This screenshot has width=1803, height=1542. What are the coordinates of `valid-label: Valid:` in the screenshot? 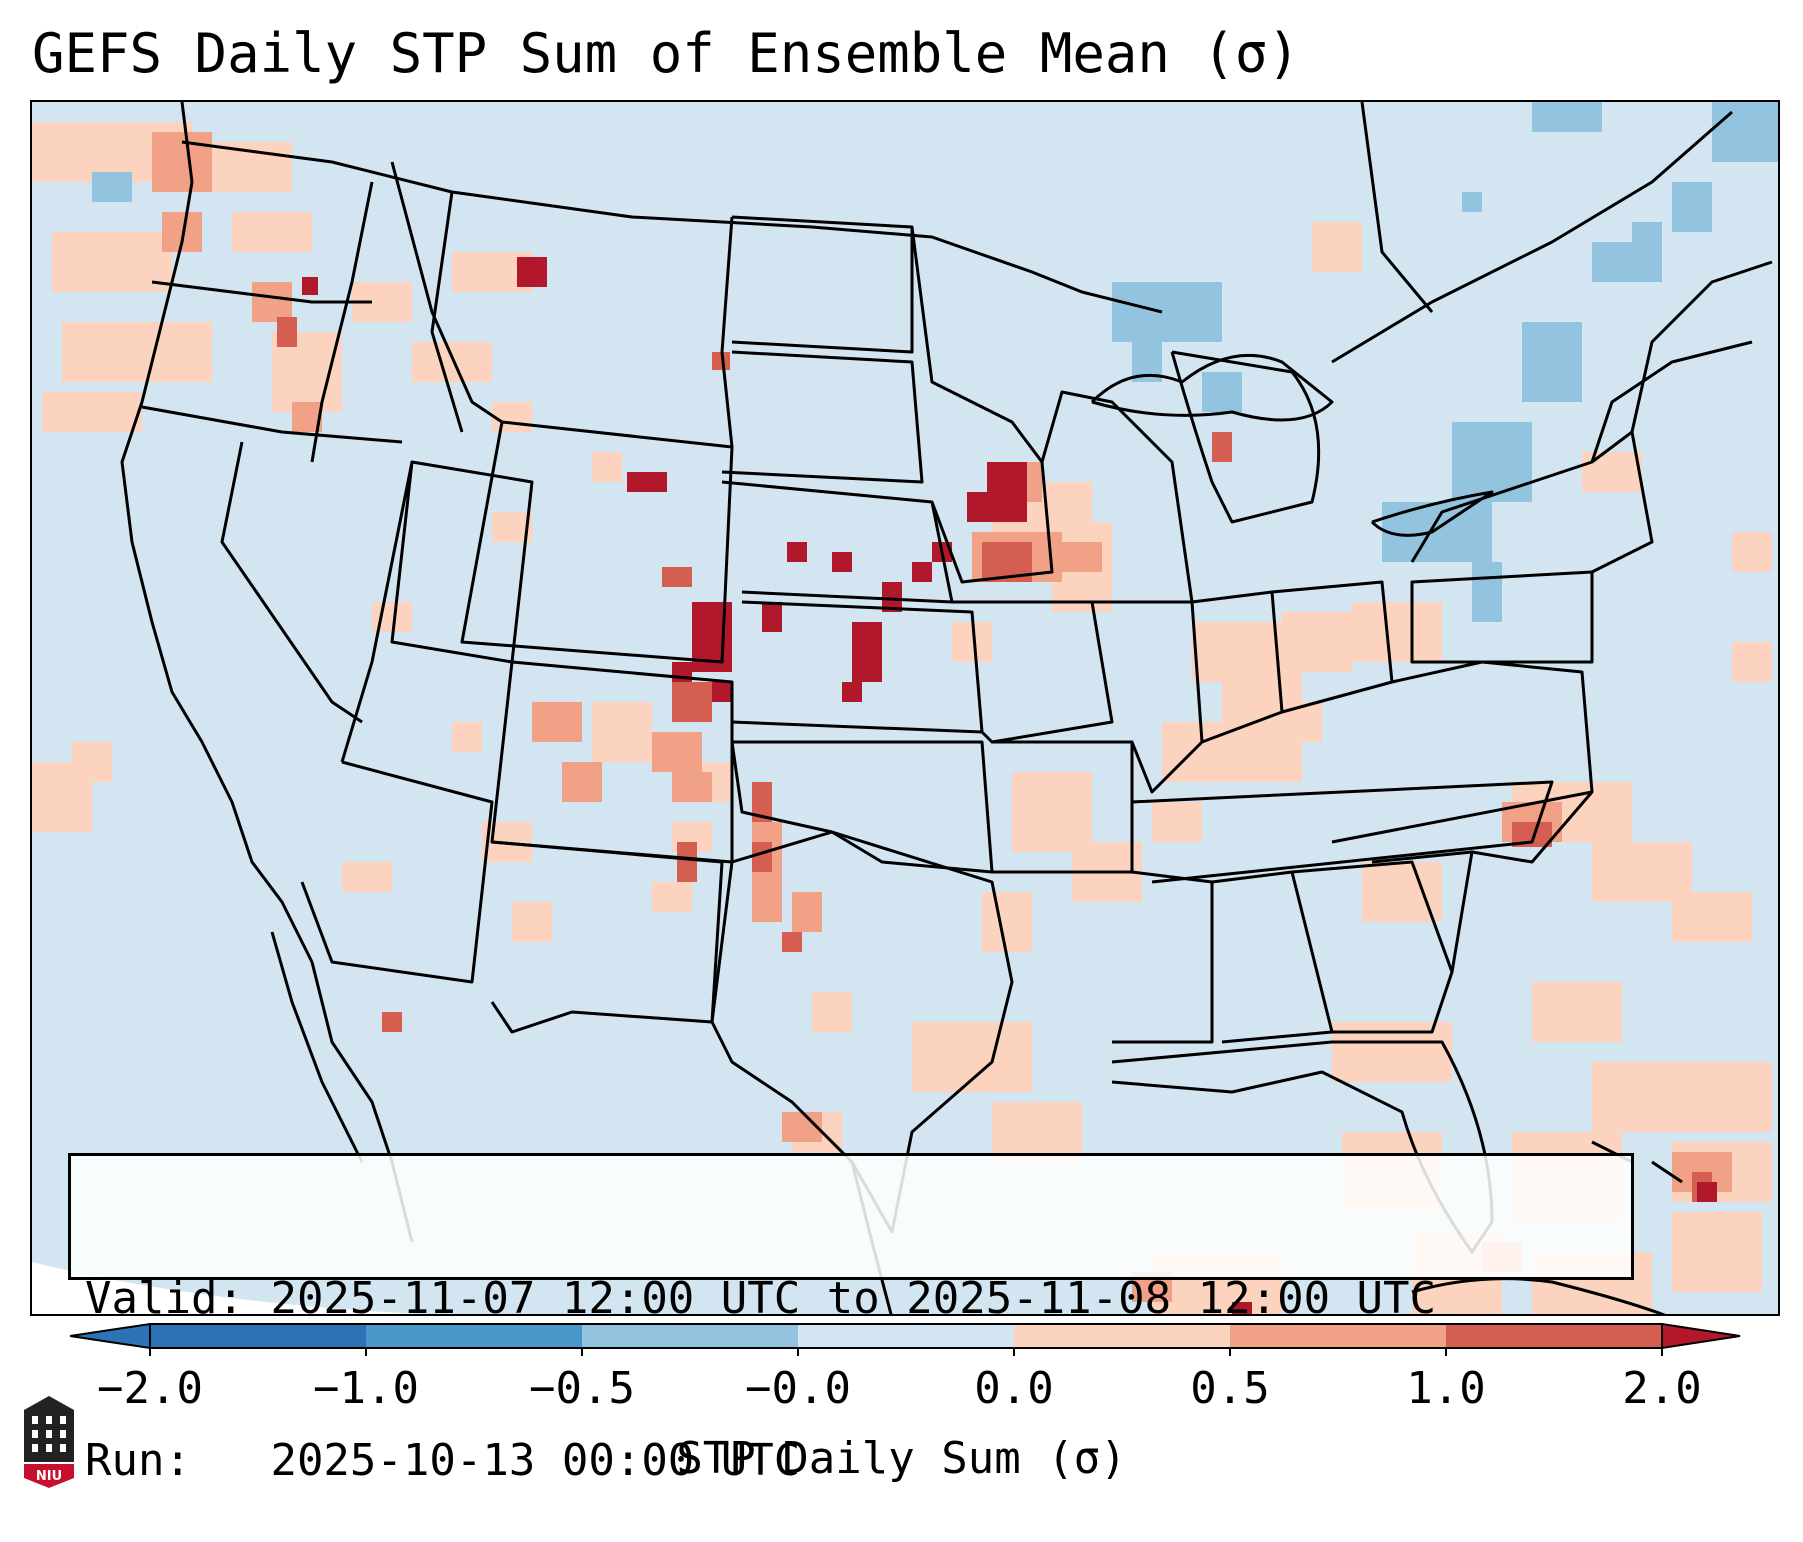 It's located at (164, 1298).